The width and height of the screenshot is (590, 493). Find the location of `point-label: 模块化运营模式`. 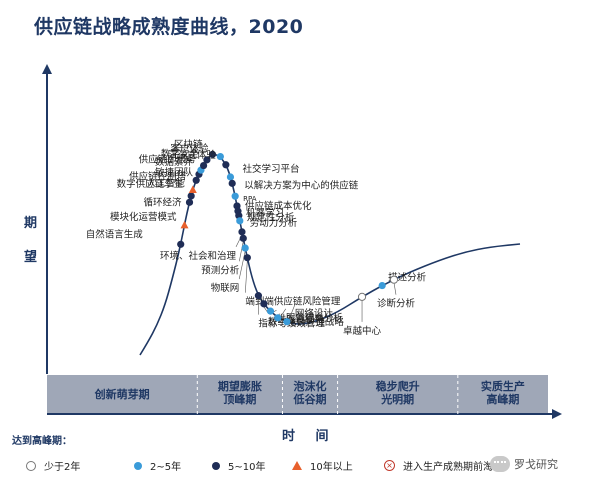

point-label: 模块化运营模式 is located at coordinates (143, 217).